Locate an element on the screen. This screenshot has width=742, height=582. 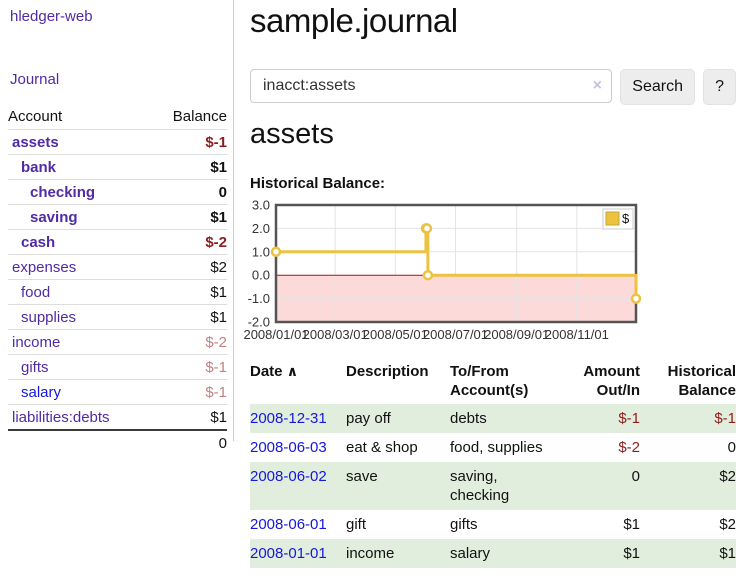
sidebar-account-expenses: expenses is located at coordinates (44, 267).